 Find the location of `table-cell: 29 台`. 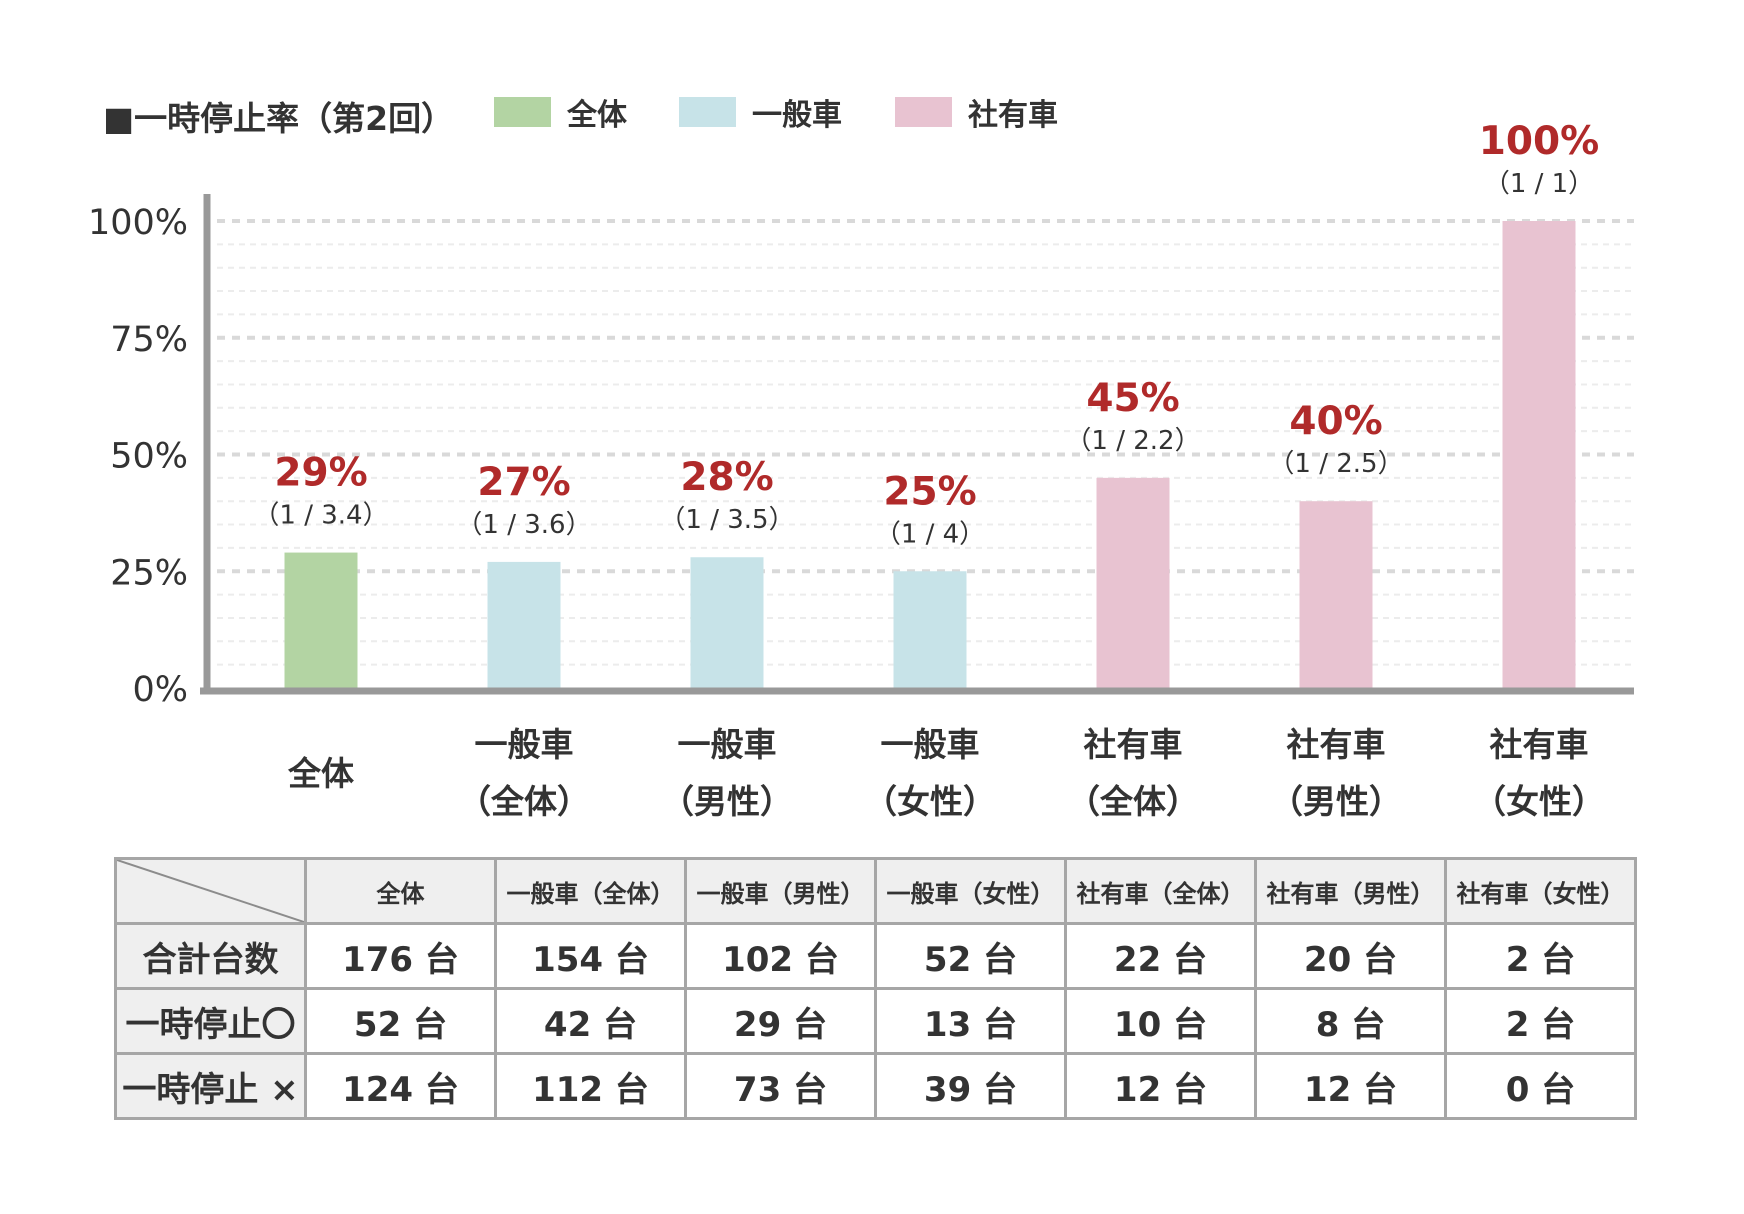

table-cell: 29 台 is located at coordinates (780, 1021).